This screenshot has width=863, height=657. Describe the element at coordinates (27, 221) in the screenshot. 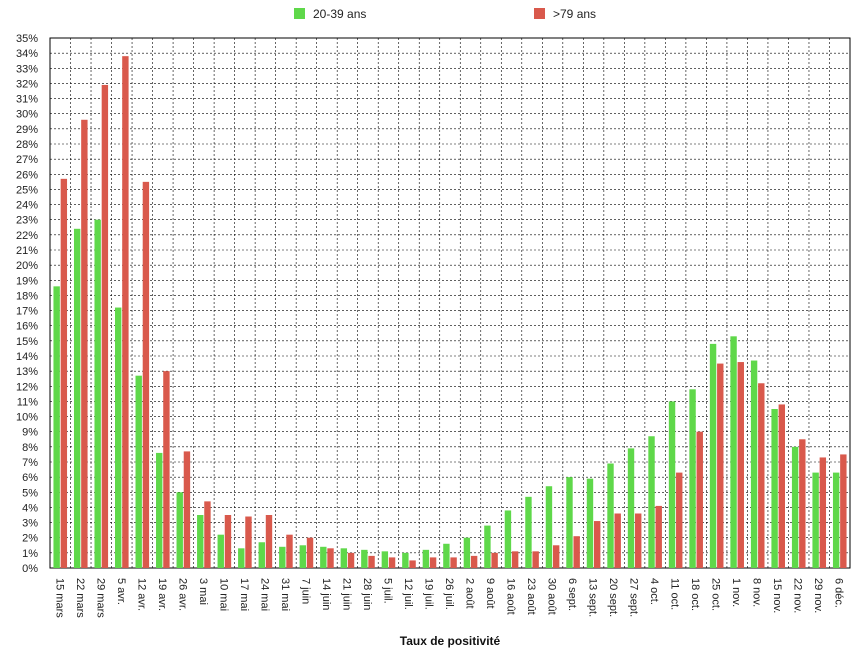

I see `y-tick-label: 23%` at that location.